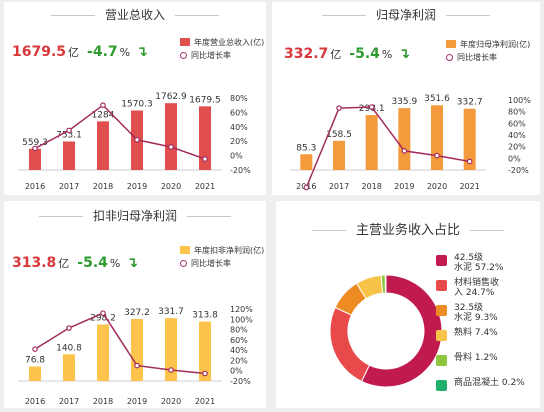 This screenshot has width=544, height=412. Describe the element at coordinates (486, 390) in the screenshot. I see `pie-legend-item: 商品混凝土 0.2%` at that location.